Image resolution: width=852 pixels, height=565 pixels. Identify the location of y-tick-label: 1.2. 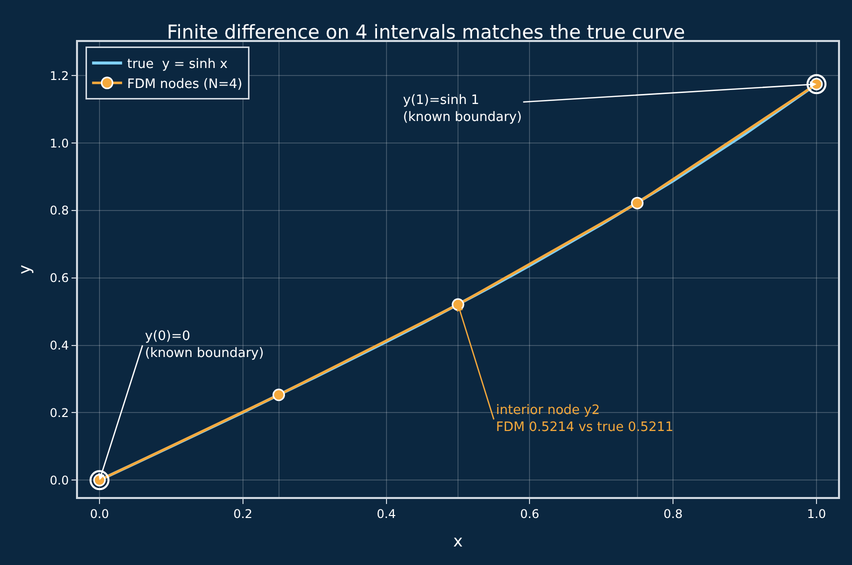
(59, 75).